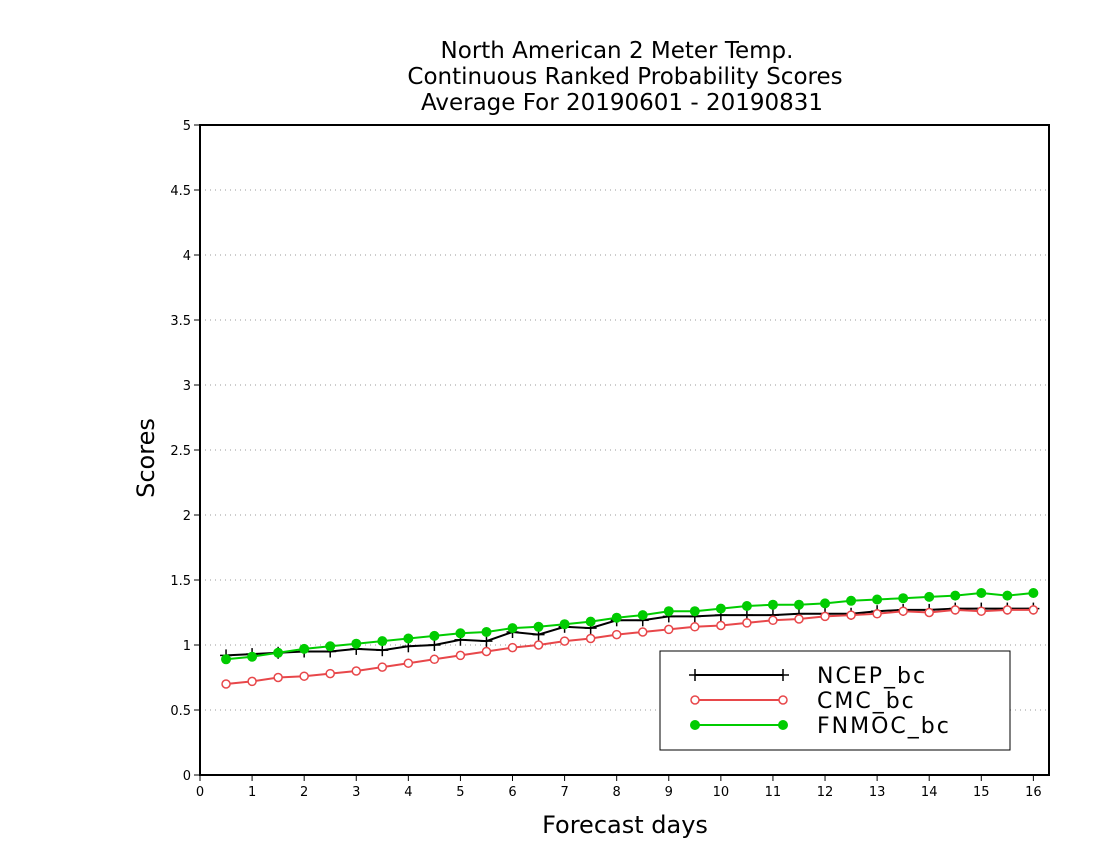 This screenshot has height=850, width=1100. I want to click on legend-item-ncep-bc: NCEP_bc, so click(808, 676).